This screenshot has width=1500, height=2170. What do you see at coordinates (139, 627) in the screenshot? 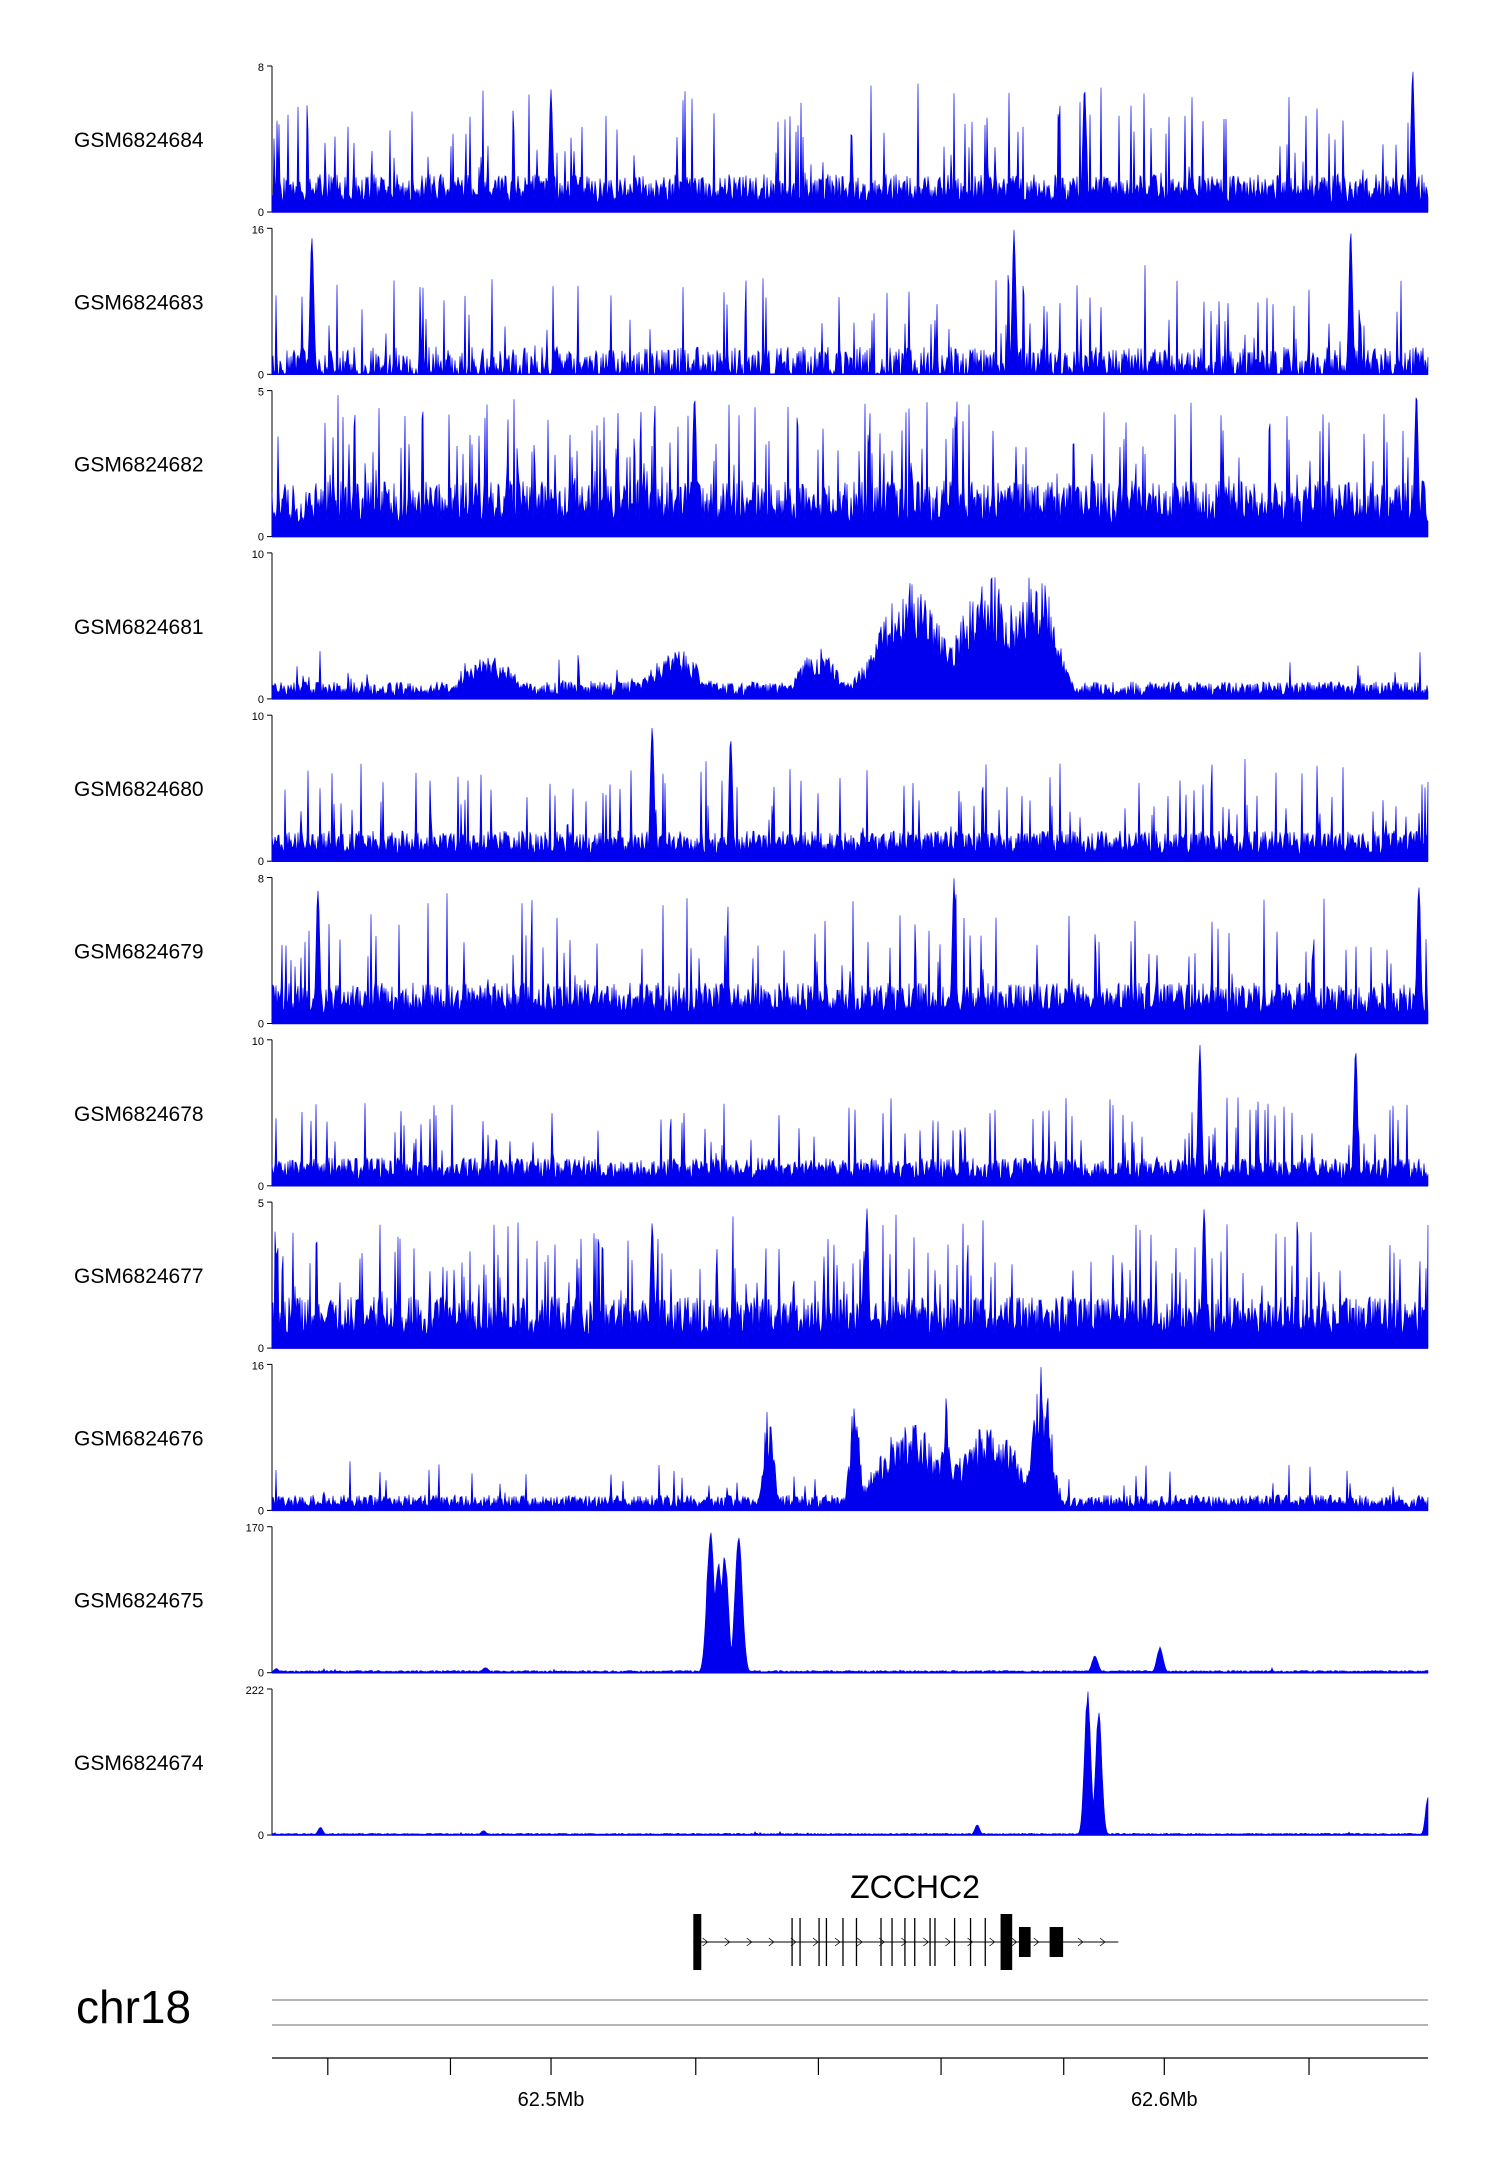
I see `track-label: GSM6824681` at bounding box center [139, 627].